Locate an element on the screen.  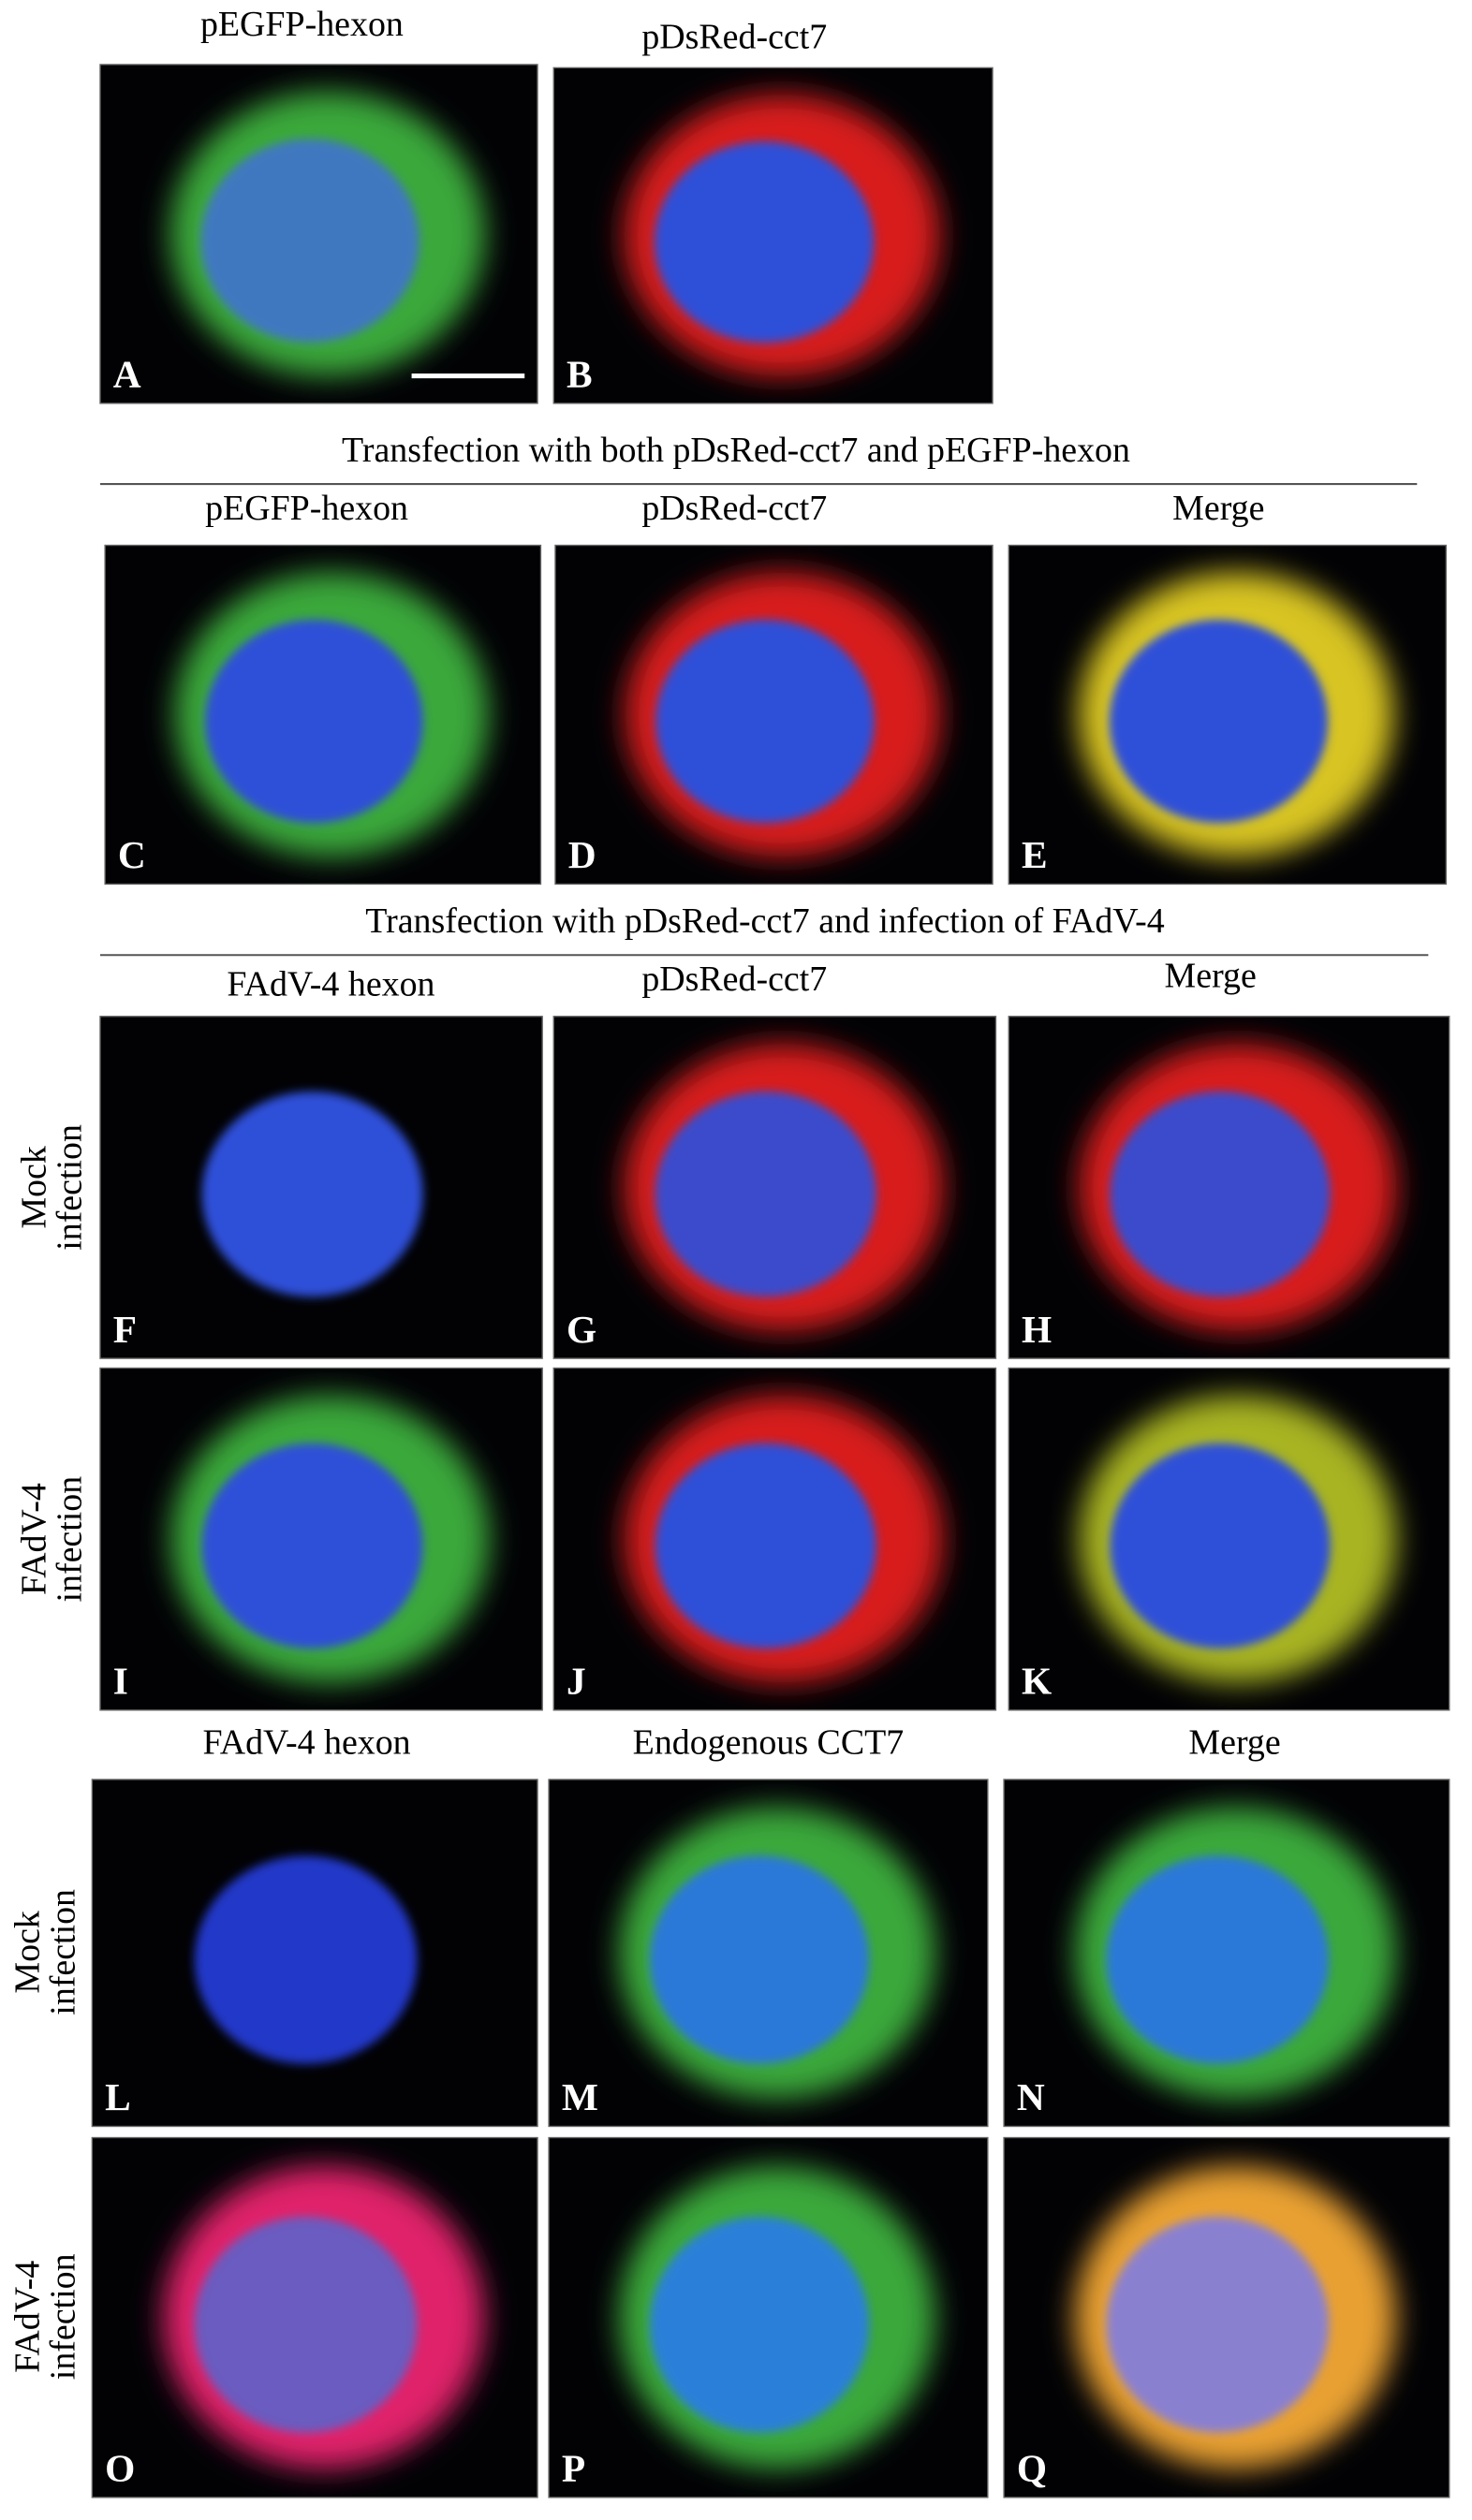
micrograph: A is located at coordinates (318, 234).